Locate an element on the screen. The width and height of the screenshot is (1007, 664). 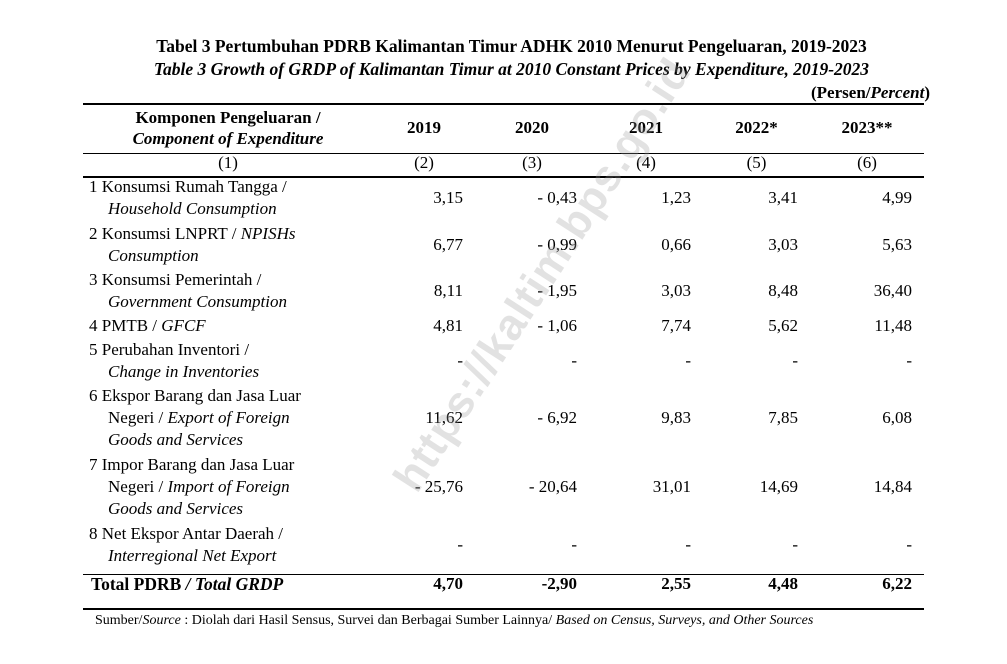
cell-value: 5,63 is located at coordinates (897, 244).